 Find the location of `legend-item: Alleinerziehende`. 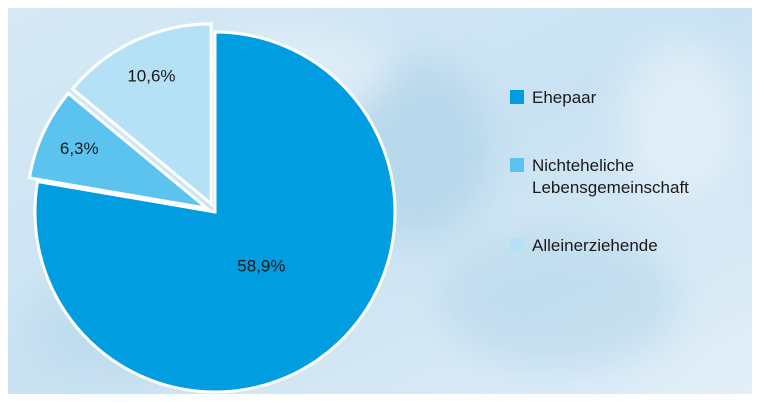

legend-item: Alleinerziehende is located at coordinates (630, 246).